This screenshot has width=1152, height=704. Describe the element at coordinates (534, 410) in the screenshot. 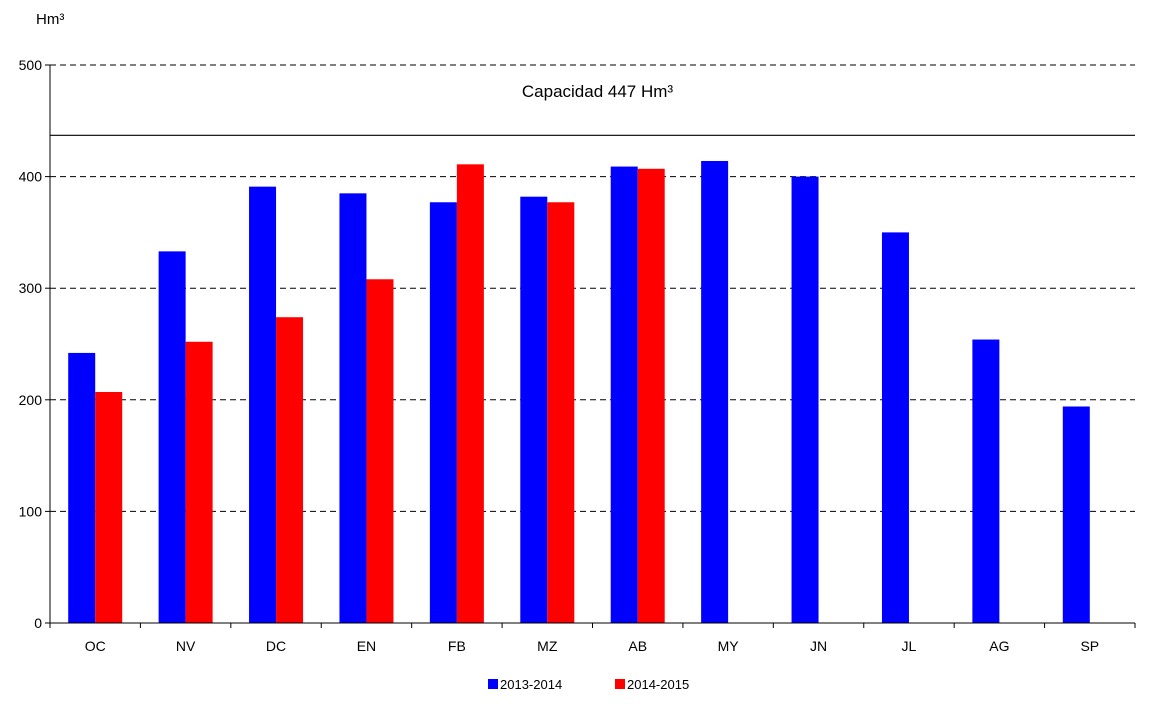

I see `bar-2013-2014-MZ` at that location.